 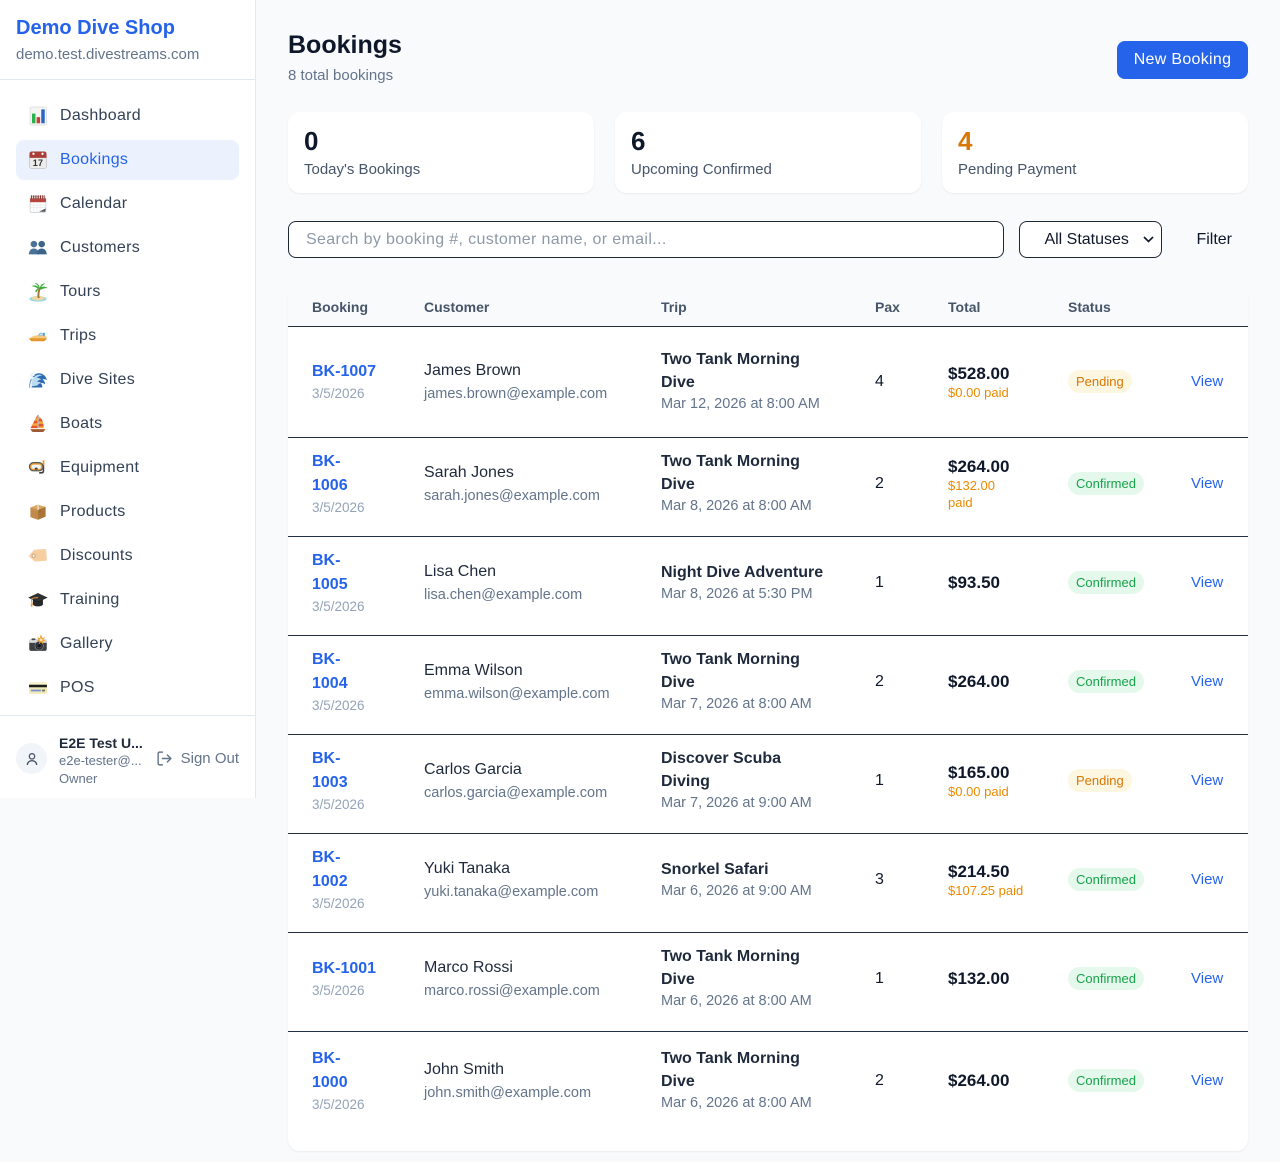 What do you see at coordinates (38, 163) in the screenshot?
I see `svg-text: 17` at bounding box center [38, 163].